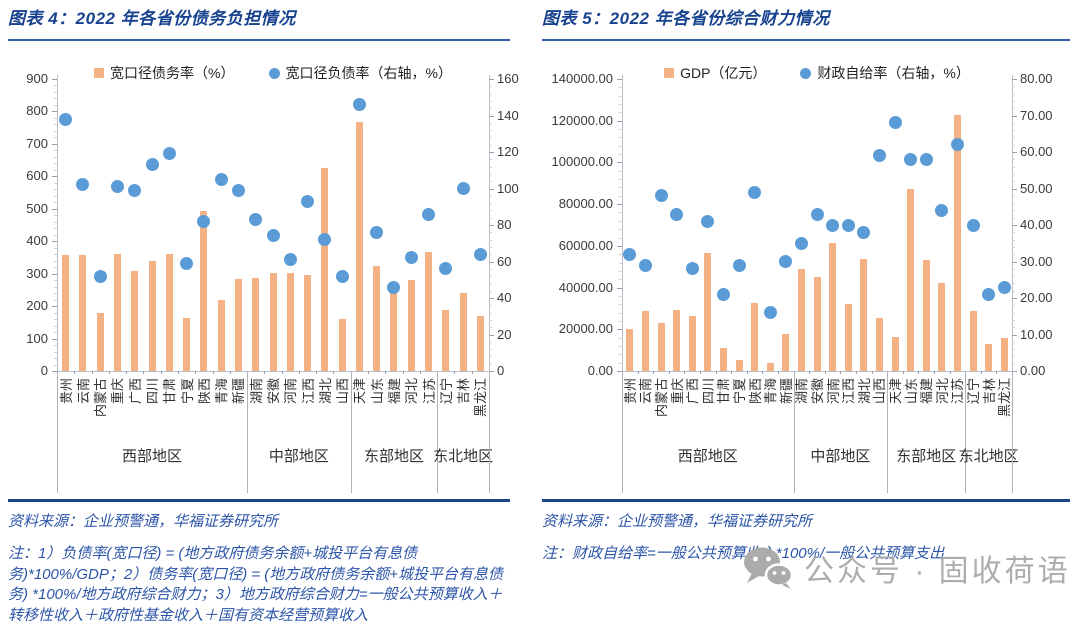  I want to click on x-label: 甘肃, so click(170, 391).